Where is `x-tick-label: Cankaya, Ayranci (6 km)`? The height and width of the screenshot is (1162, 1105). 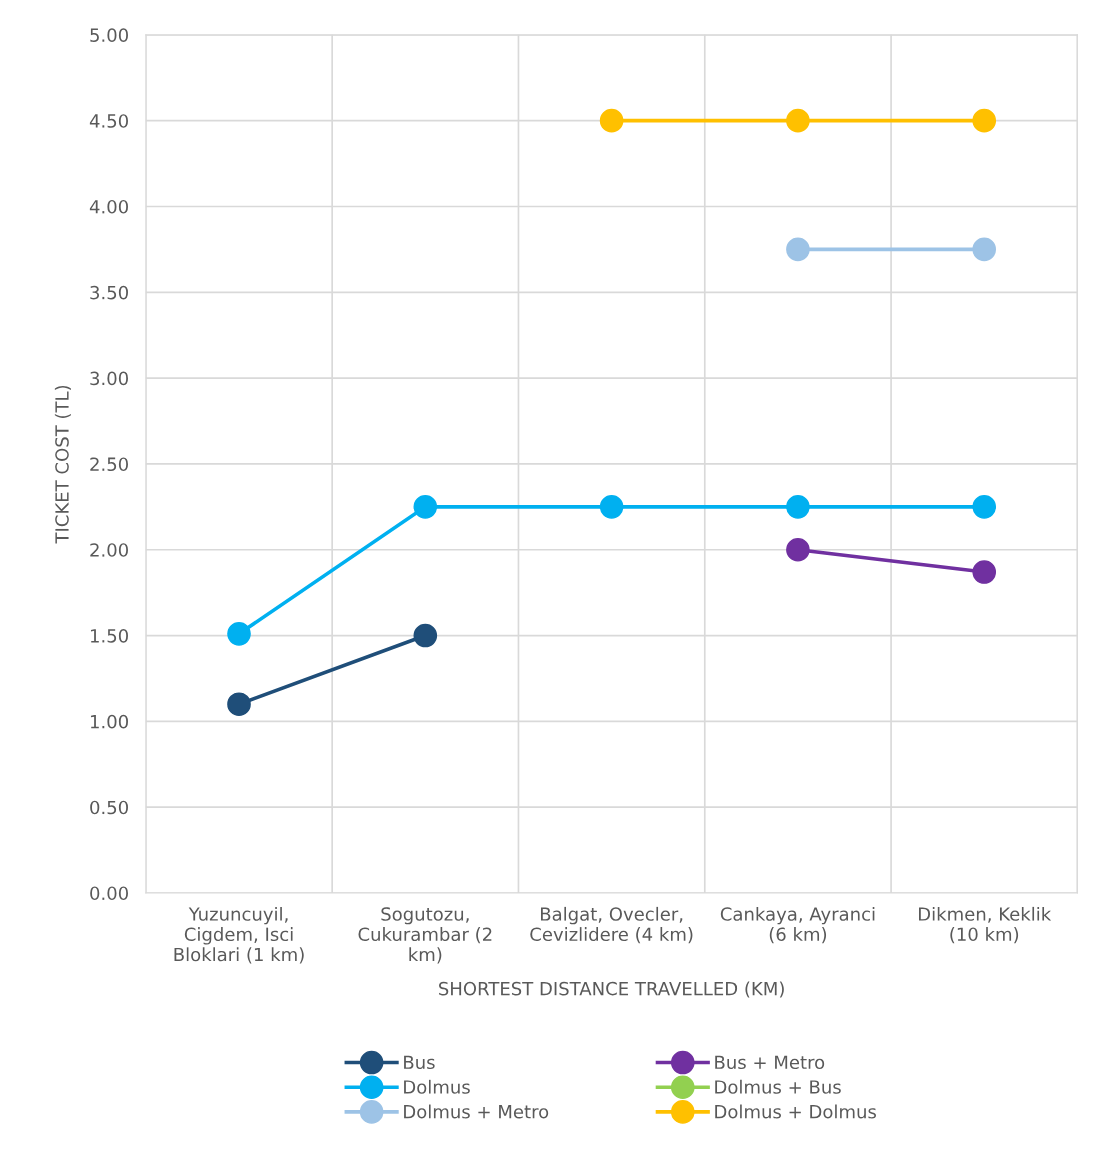 x-tick-label: Cankaya, Ayranci (6 km) is located at coordinates (797, 925).